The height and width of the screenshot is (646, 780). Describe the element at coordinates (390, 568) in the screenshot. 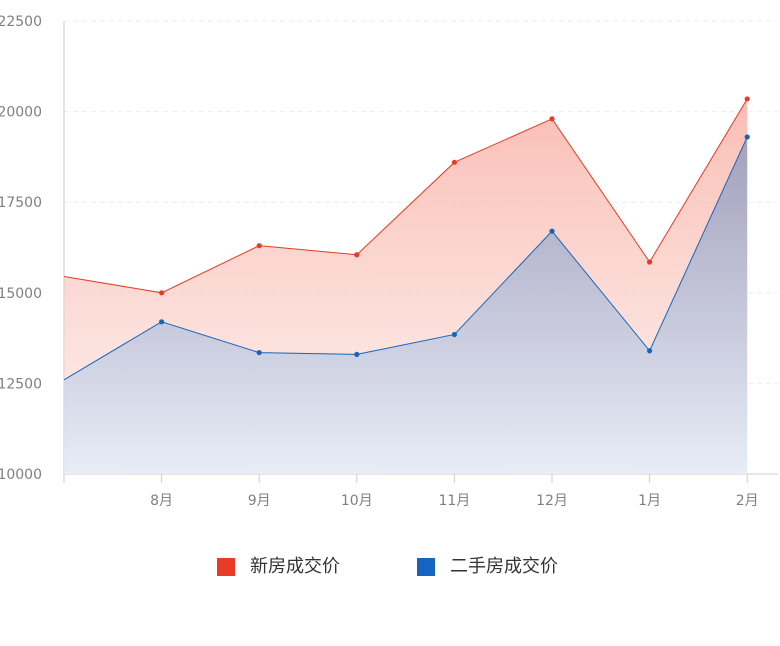

I see `legend: 新房成交价 二手房成交价` at that location.